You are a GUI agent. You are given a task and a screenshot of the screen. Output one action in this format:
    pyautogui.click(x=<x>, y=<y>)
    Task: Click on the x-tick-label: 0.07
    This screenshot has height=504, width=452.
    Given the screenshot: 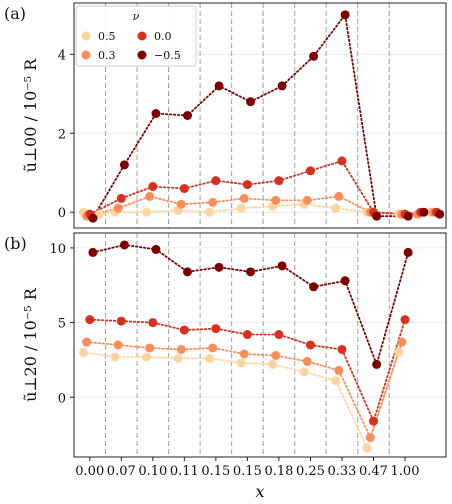 What is the action you would take?
    pyautogui.click(x=121, y=471)
    